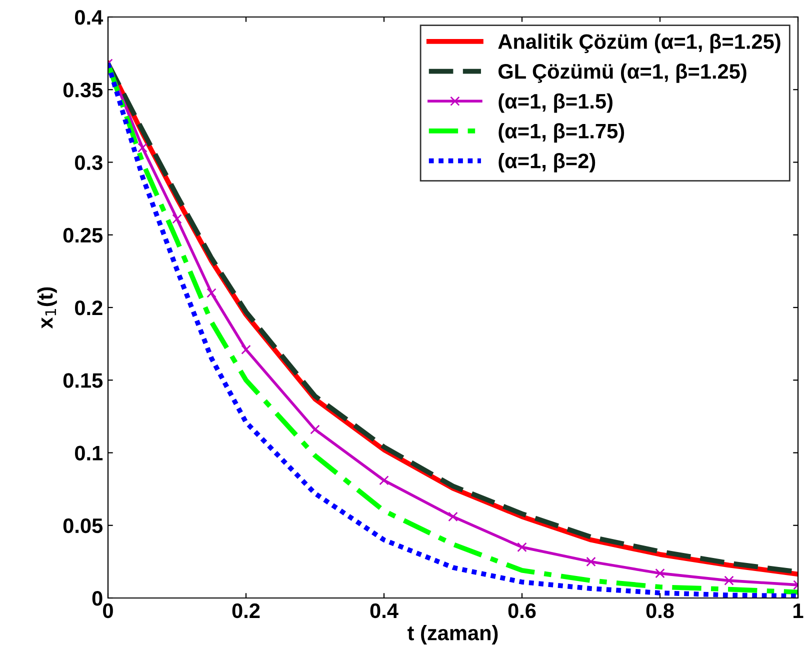  What do you see at coordinates (83, 526) in the screenshot?
I see `y-tick-label: 0.05` at bounding box center [83, 526].